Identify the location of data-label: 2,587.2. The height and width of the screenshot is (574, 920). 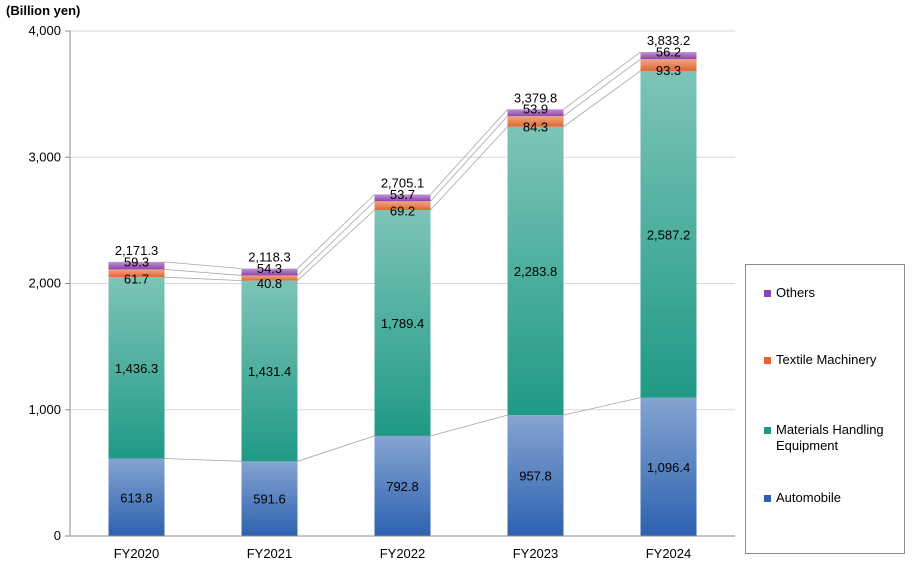
(668, 234).